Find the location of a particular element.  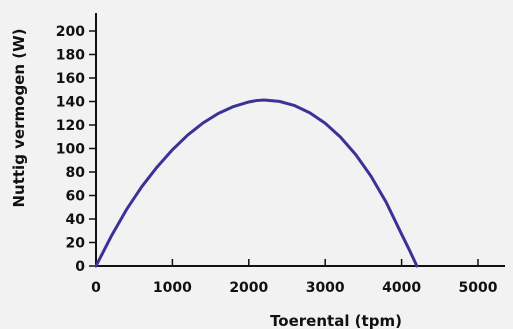

y-tick-label: 180 is located at coordinates (70, 56).